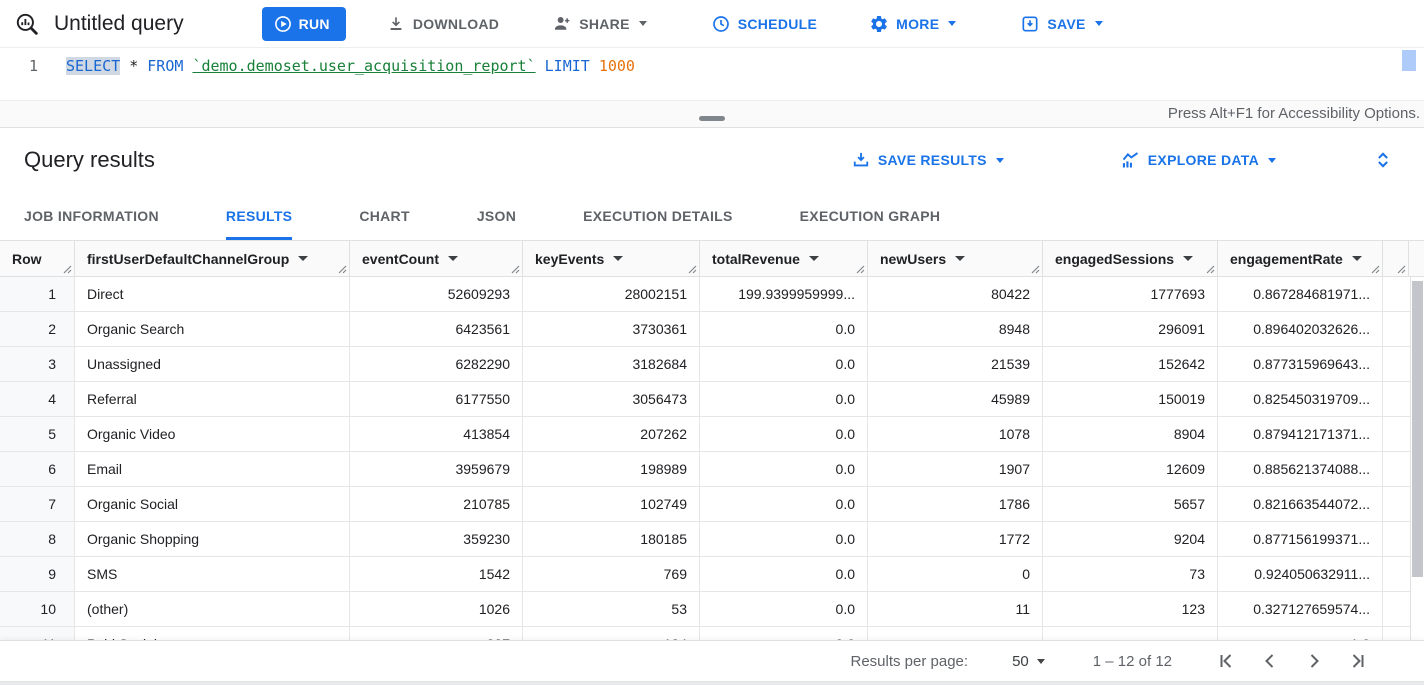  Describe the element at coordinates (436, 434) in the screenshot. I see `table-cell: 413854` at that location.